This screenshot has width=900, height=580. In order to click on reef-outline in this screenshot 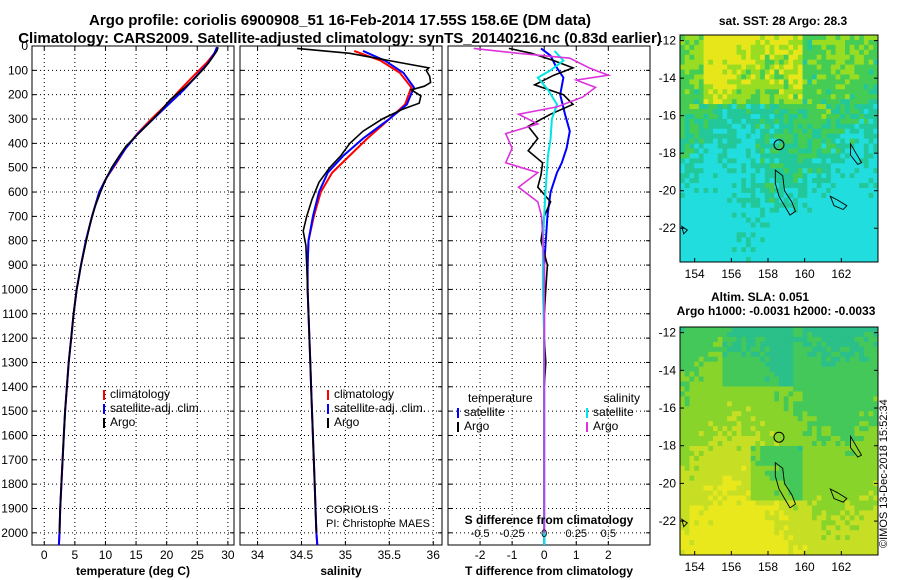, I will do `click(785, 485)`.